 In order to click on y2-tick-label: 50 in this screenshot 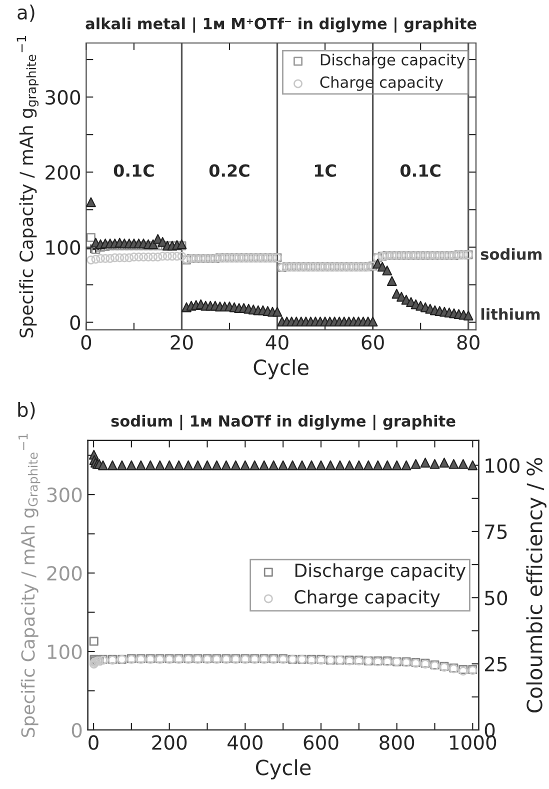, I will do `click(496, 598)`.